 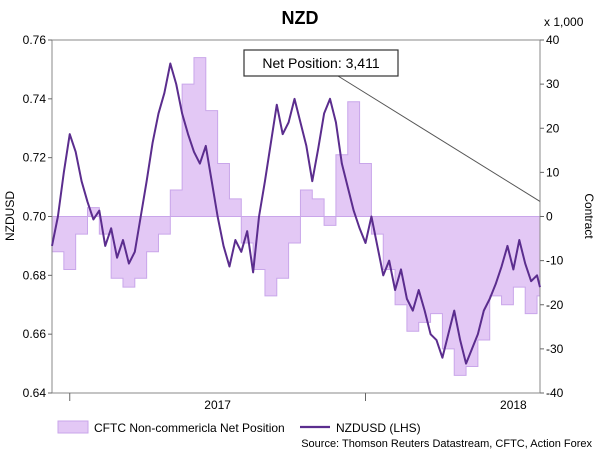 I want to click on x-year-label: 2018, so click(x=513, y=405).